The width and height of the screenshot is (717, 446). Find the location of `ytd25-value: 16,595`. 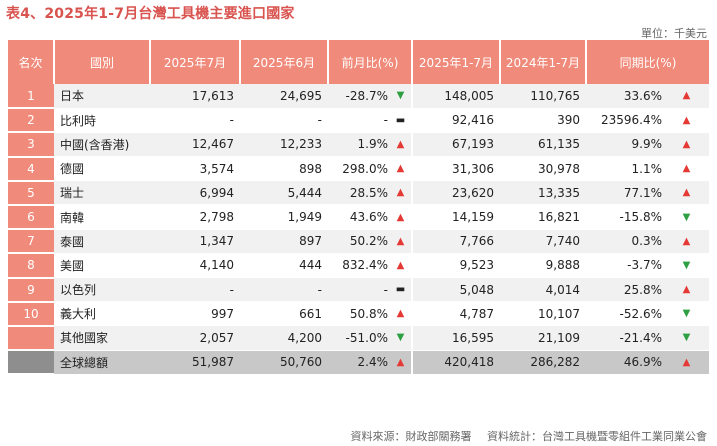

ytd25-value: 16,595 is located at coordinates (455, 338).